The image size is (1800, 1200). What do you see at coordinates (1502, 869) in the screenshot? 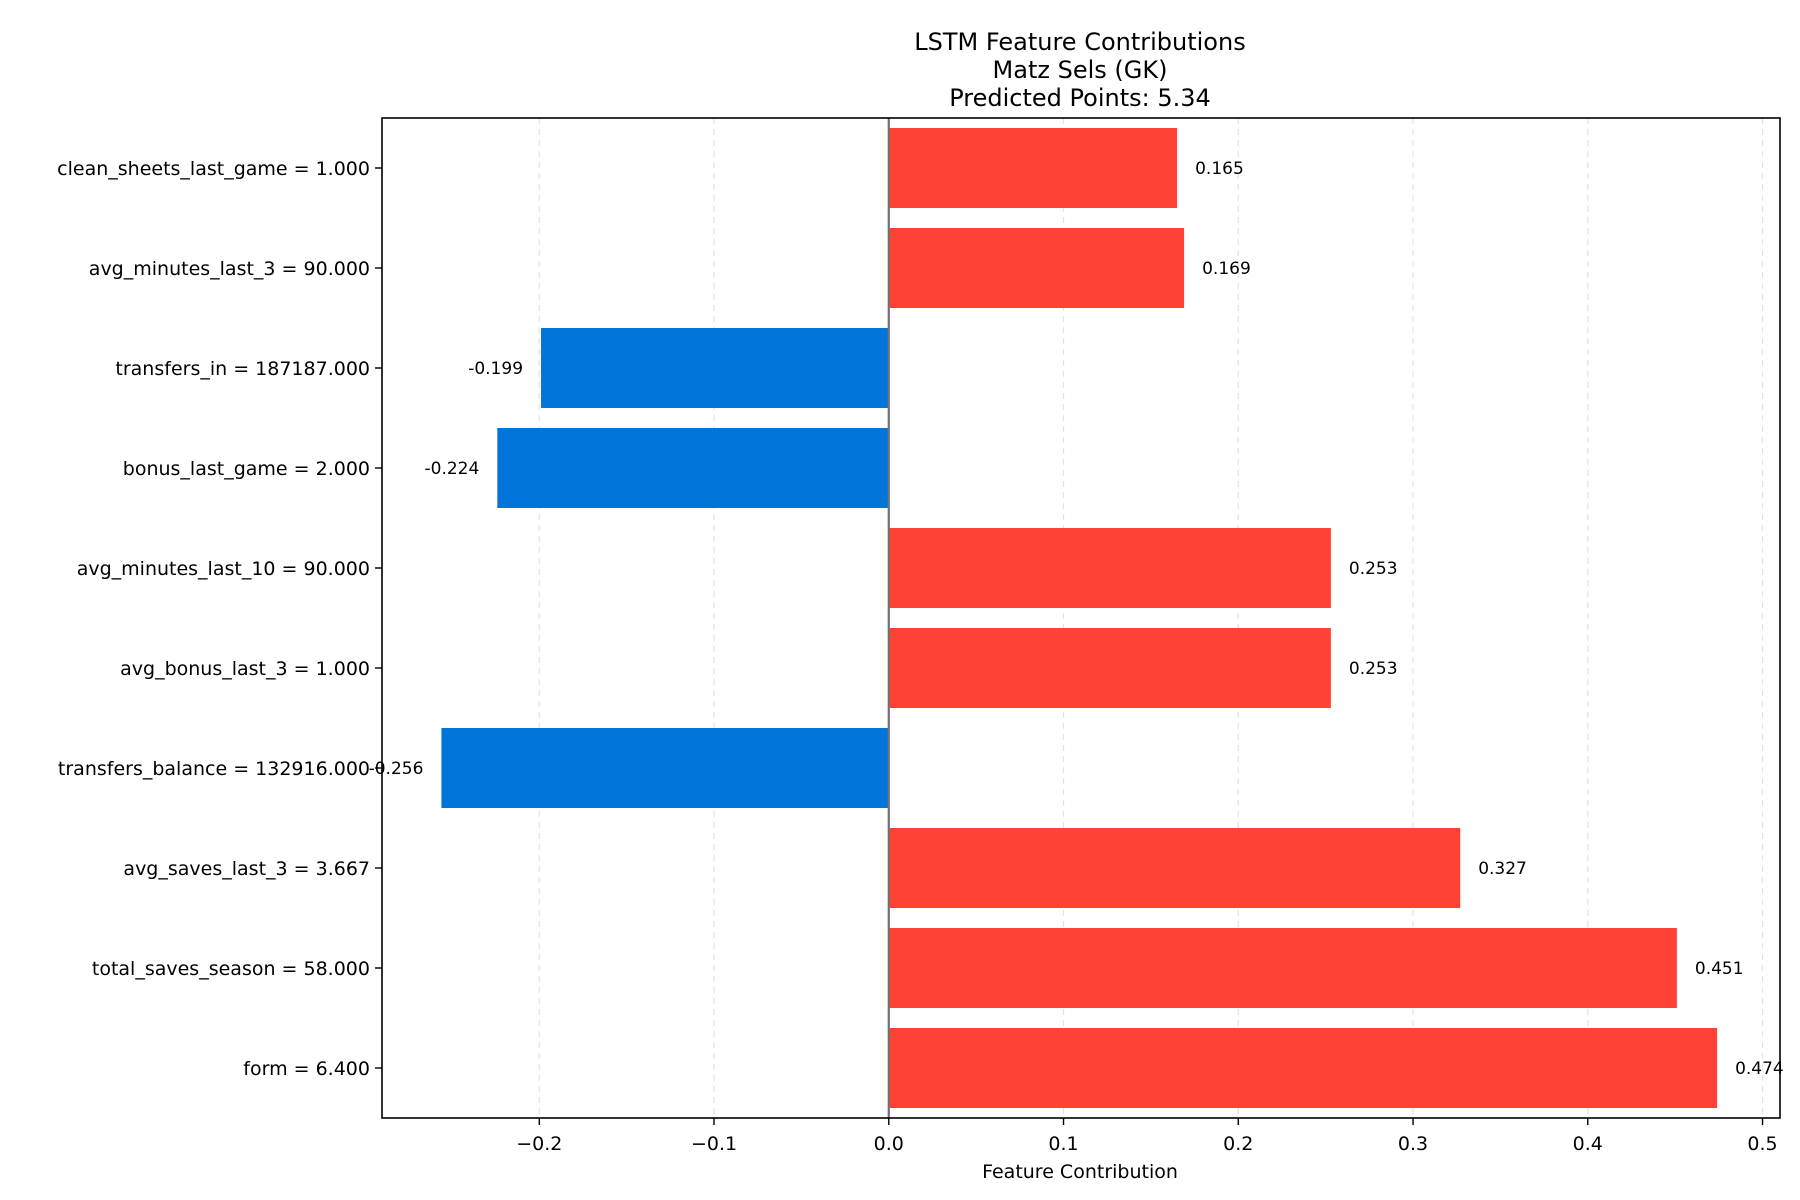
I see `value-label-7: 0.327` at bounding box center [1502, 869].